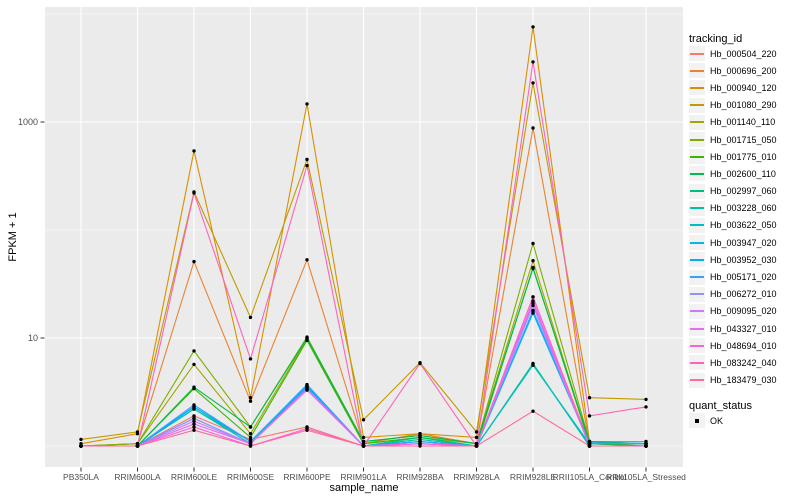  Describe the element at coordinates (733, 173) in the screenshot. I see `legend-item-Hb_002600_110: Hb_002600_110` at that location.